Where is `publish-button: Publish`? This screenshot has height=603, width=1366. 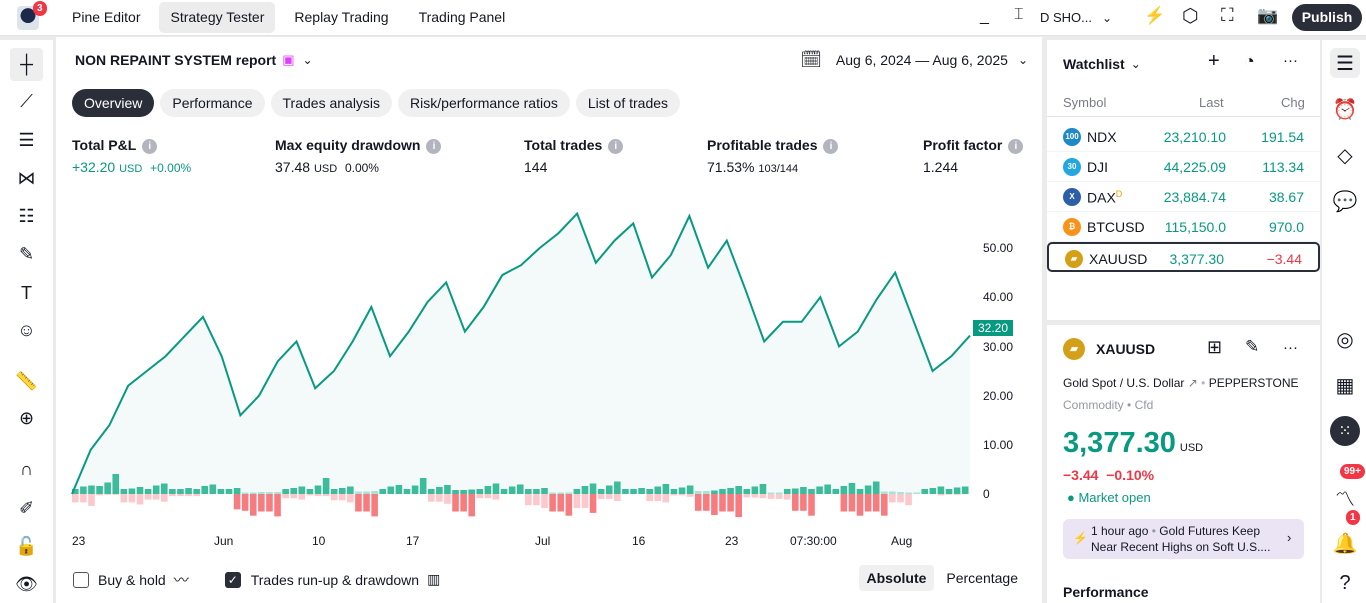
publish-button: Publish is located at coordinates (1327, 17).